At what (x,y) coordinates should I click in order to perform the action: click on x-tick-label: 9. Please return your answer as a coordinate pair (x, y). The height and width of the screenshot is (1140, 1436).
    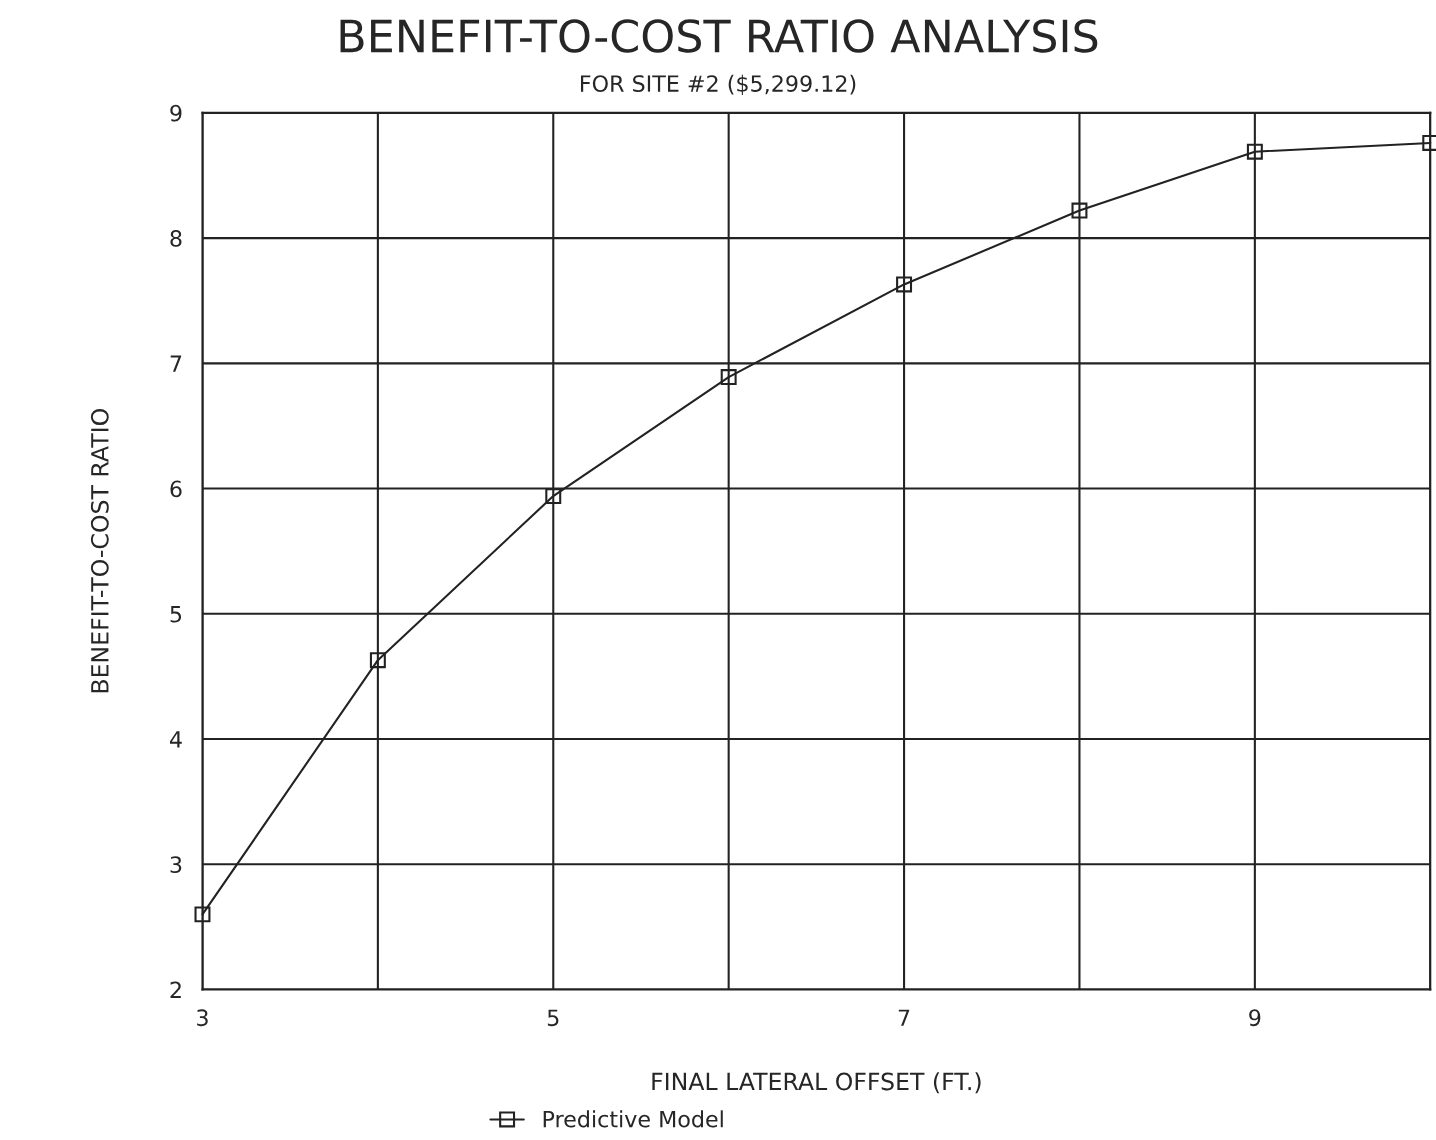
    Looking at the image, I should click on (1255, 1018).